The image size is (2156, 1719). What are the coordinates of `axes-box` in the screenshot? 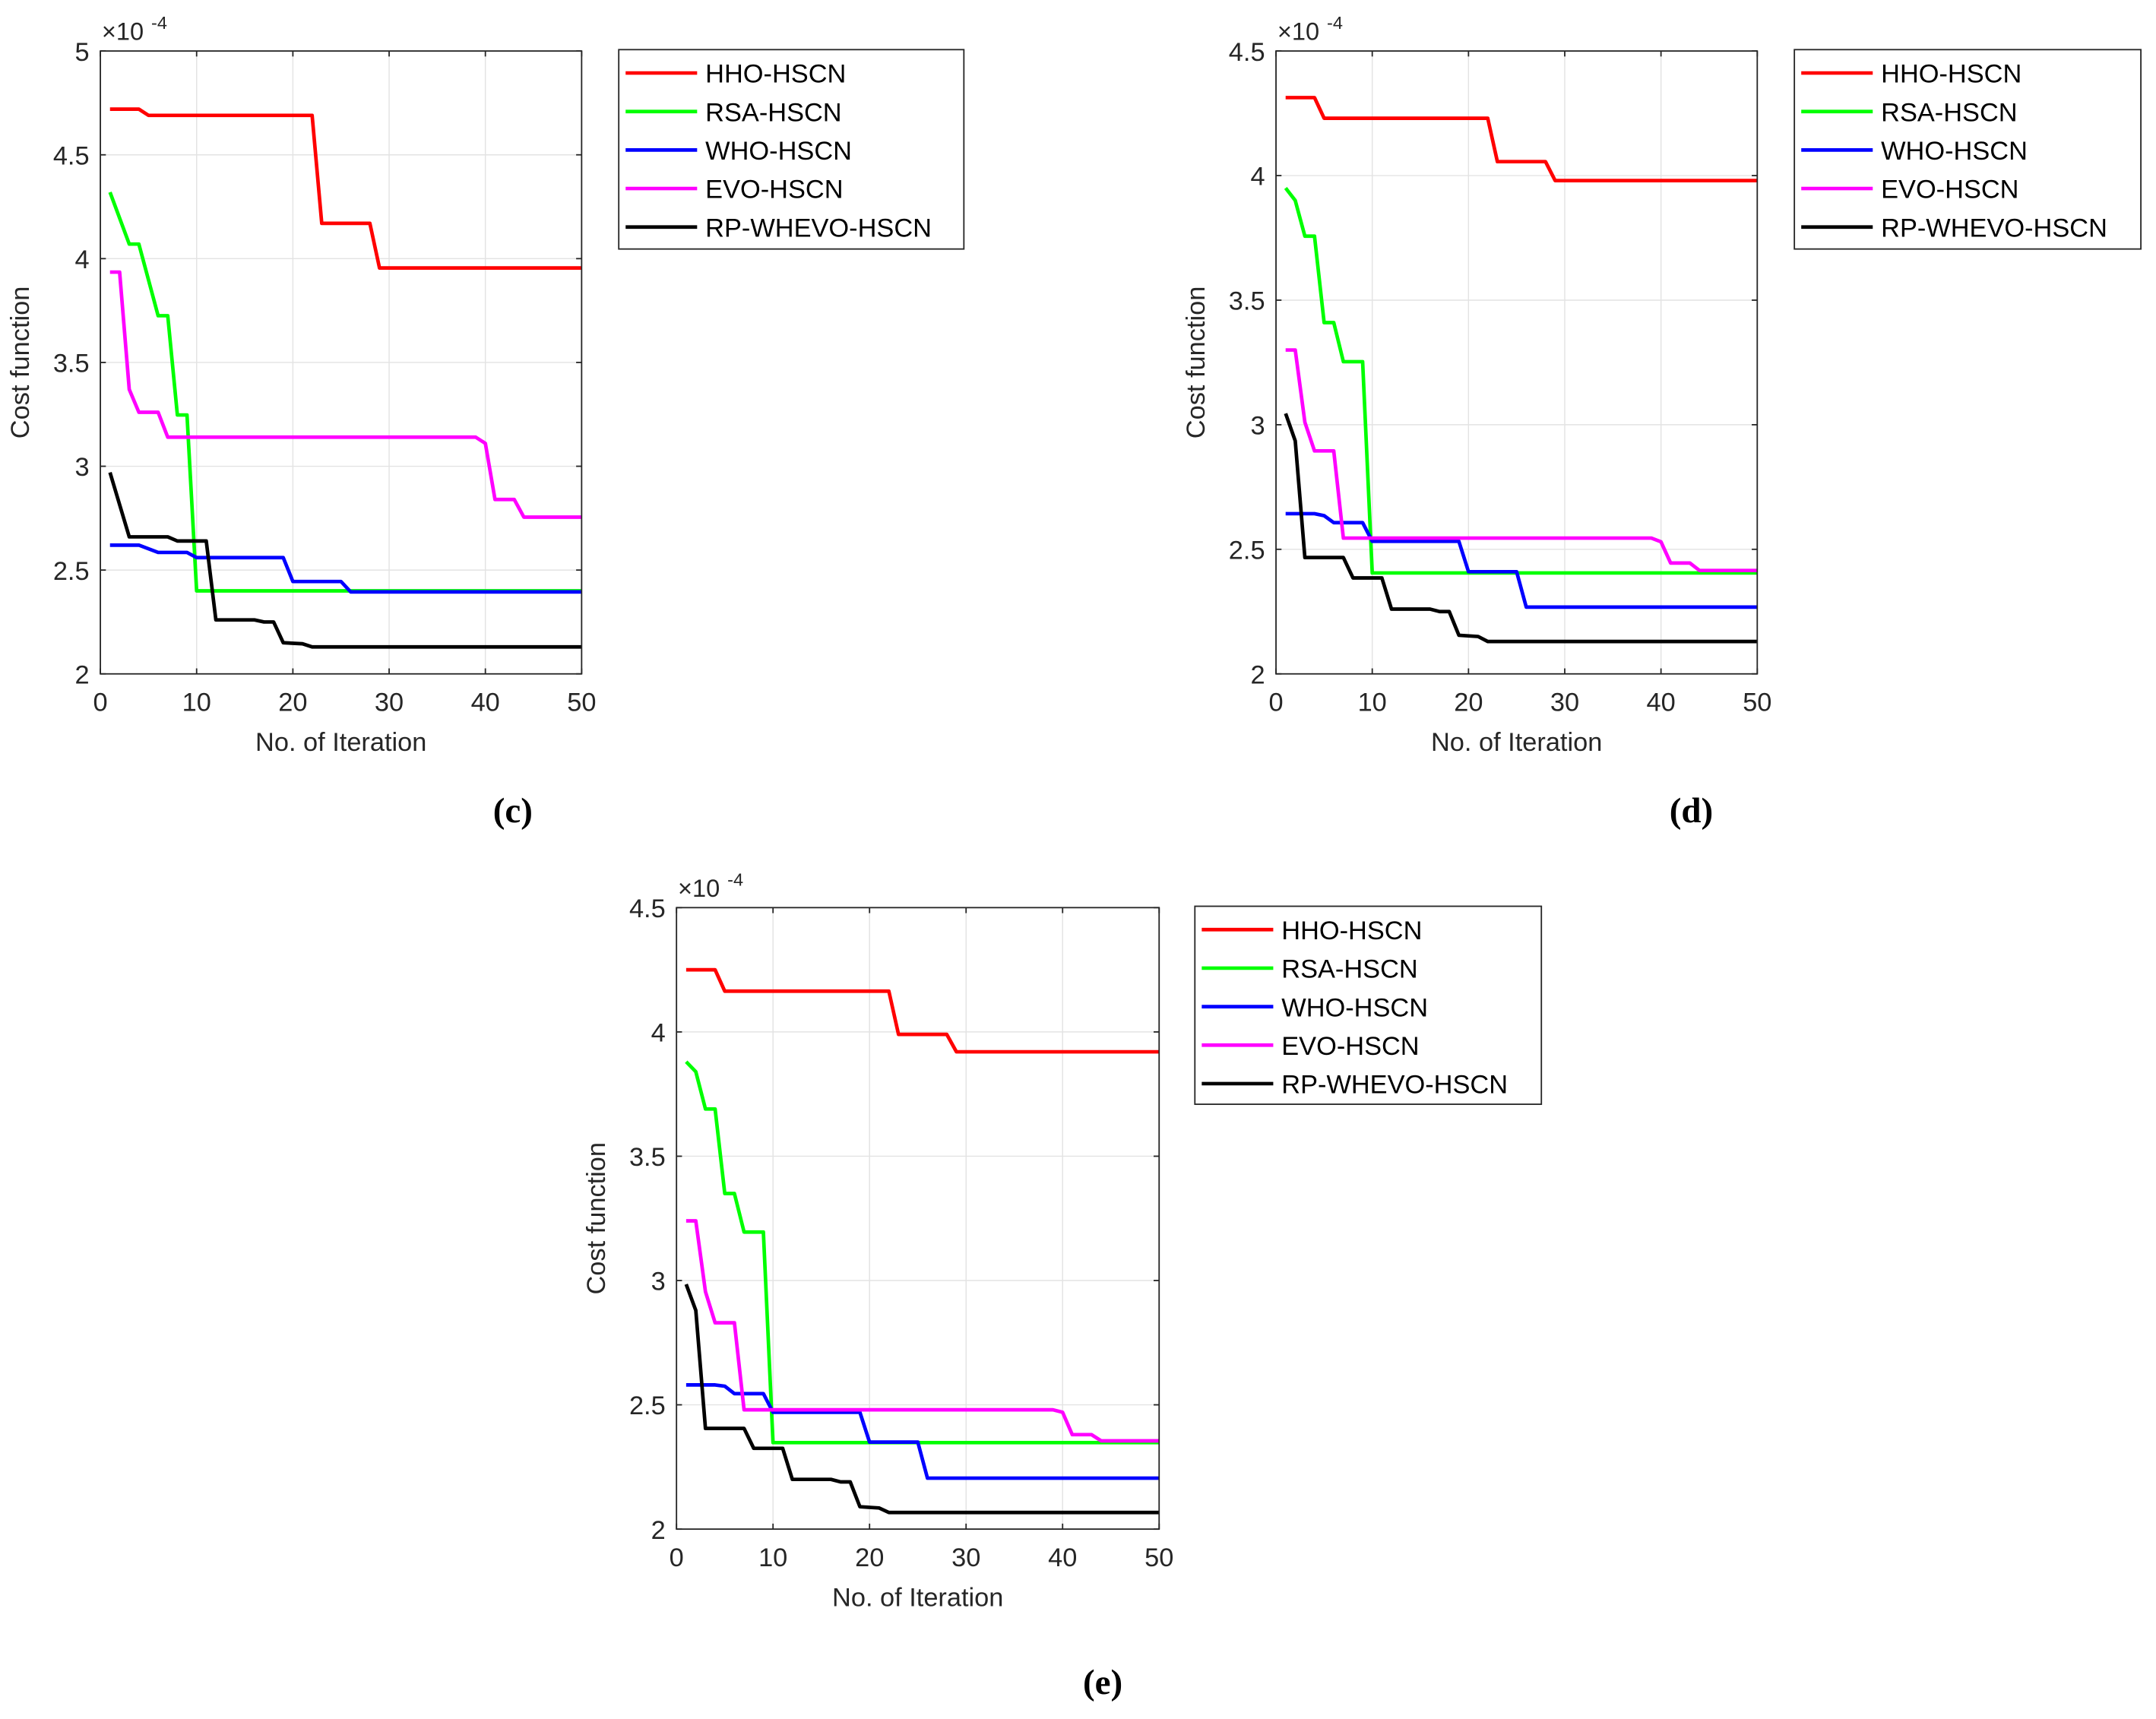 It's located at (1517, 362).